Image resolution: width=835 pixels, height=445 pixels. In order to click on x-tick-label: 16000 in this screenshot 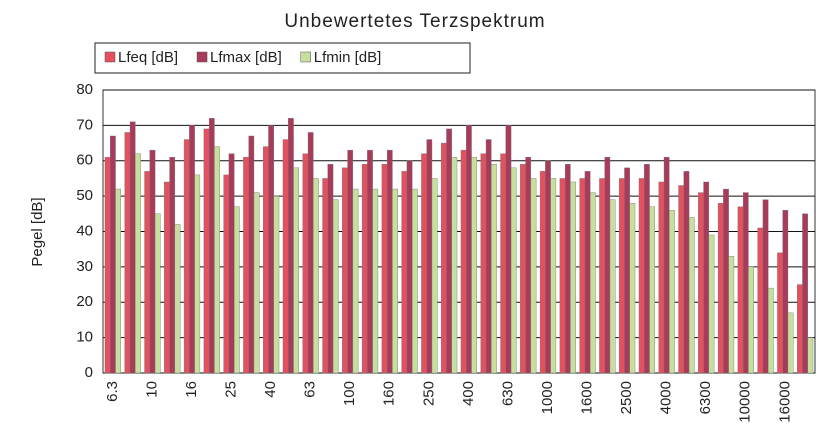, I will do `click(784, 402)`.